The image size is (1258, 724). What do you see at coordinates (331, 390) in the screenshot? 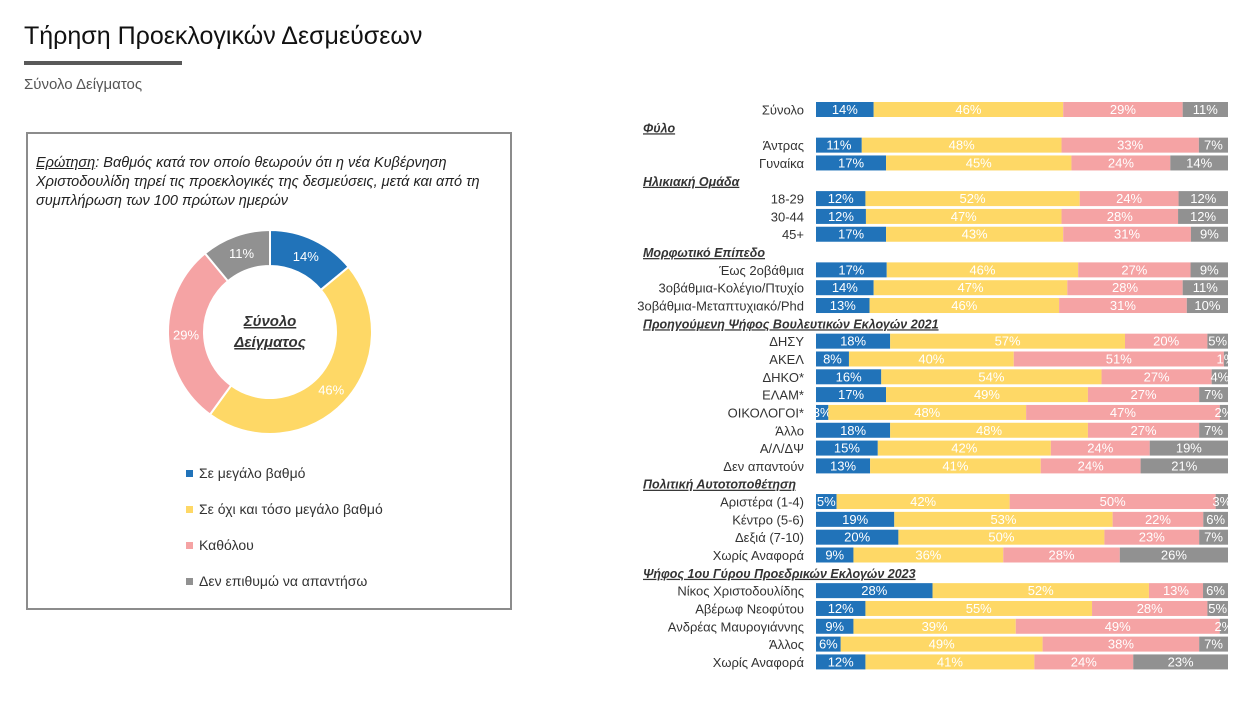
I see `donut-slice-label: 46%` at bounding box center [331, 390].